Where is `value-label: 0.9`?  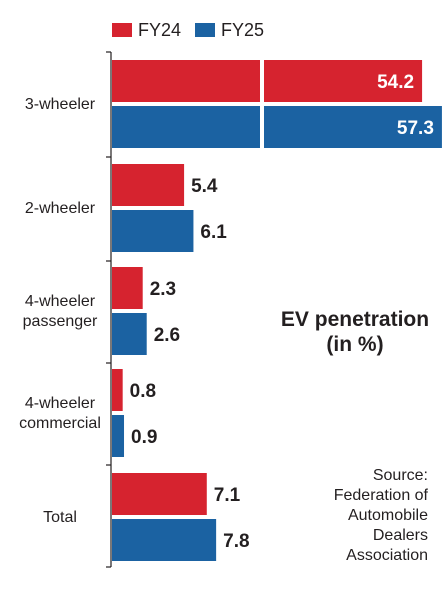
value-label: 0.9 is located at coordinates (144, 437).